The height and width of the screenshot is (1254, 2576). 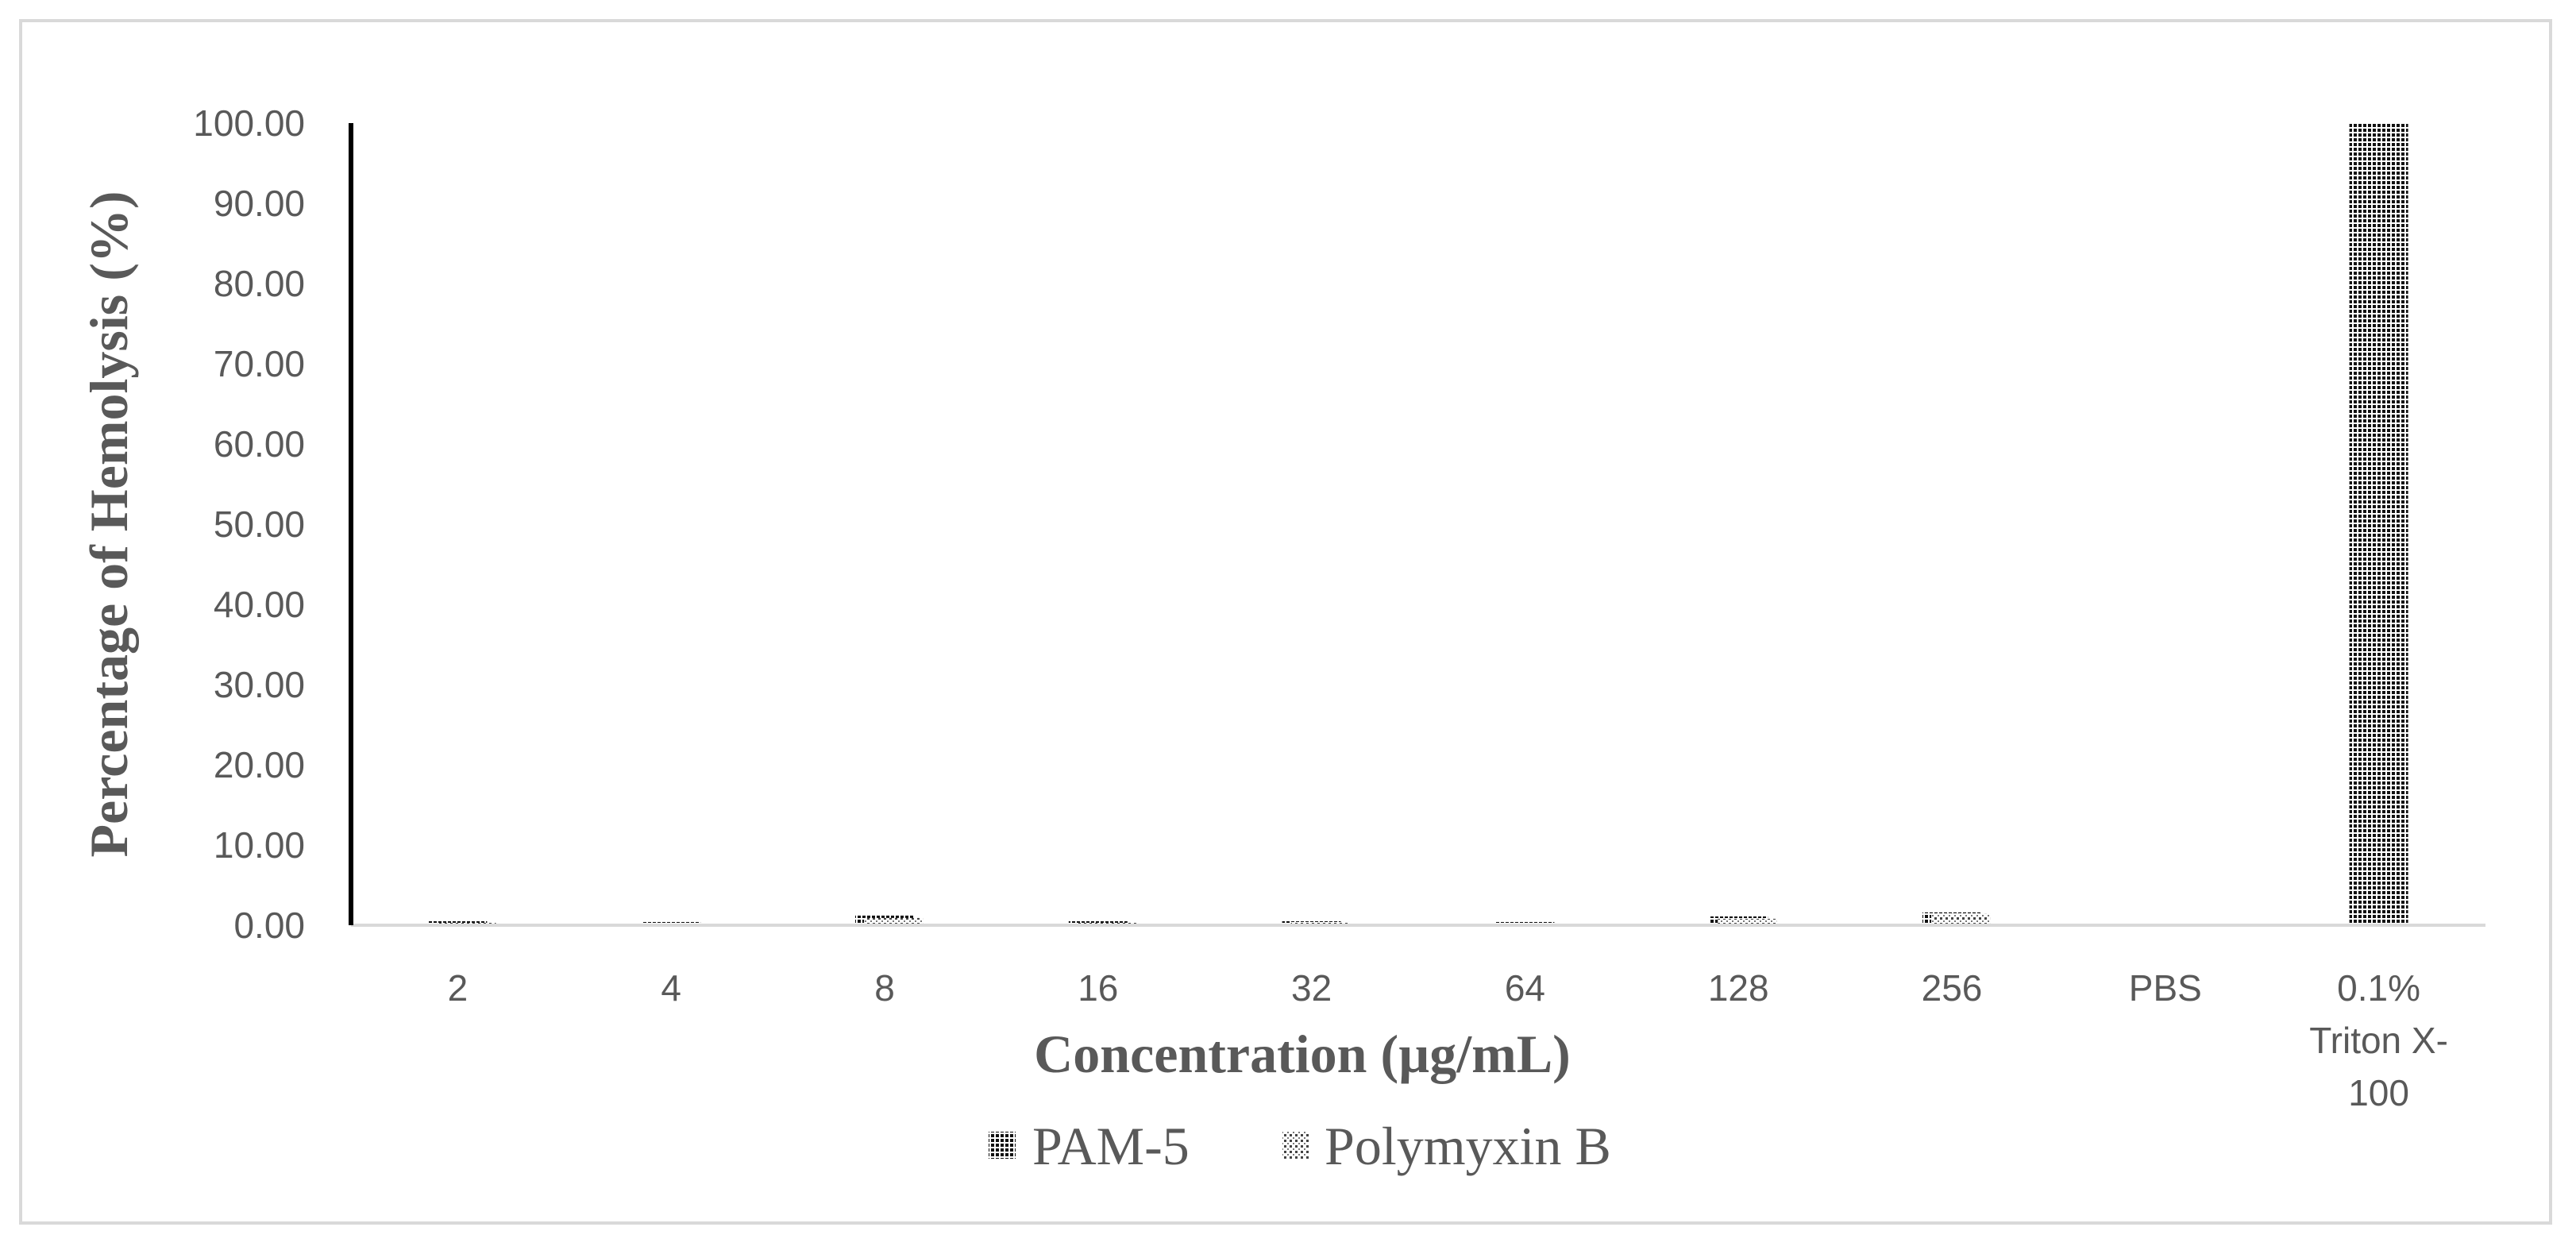 I want to click on y-tick-label: 60.00, so click(x=259, y=444).